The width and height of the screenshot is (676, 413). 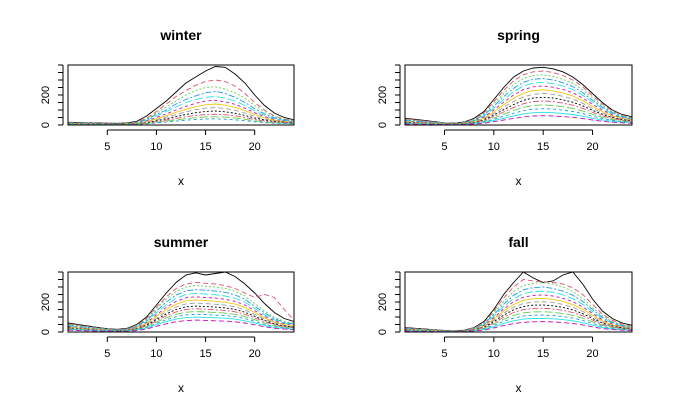 What do you see at coordinates (518, 242) in the screenshot?
I see `panel-title: fall` at bounding box center [518, 242].